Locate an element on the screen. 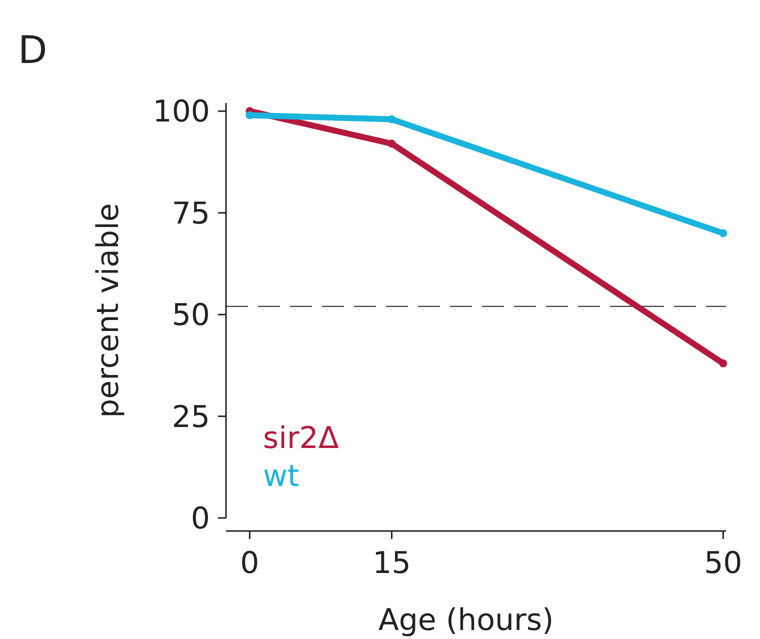 The width and height of the screenshot is (760, 639). x-axis-title: Age (hours) is located at coordinates (466, 620).